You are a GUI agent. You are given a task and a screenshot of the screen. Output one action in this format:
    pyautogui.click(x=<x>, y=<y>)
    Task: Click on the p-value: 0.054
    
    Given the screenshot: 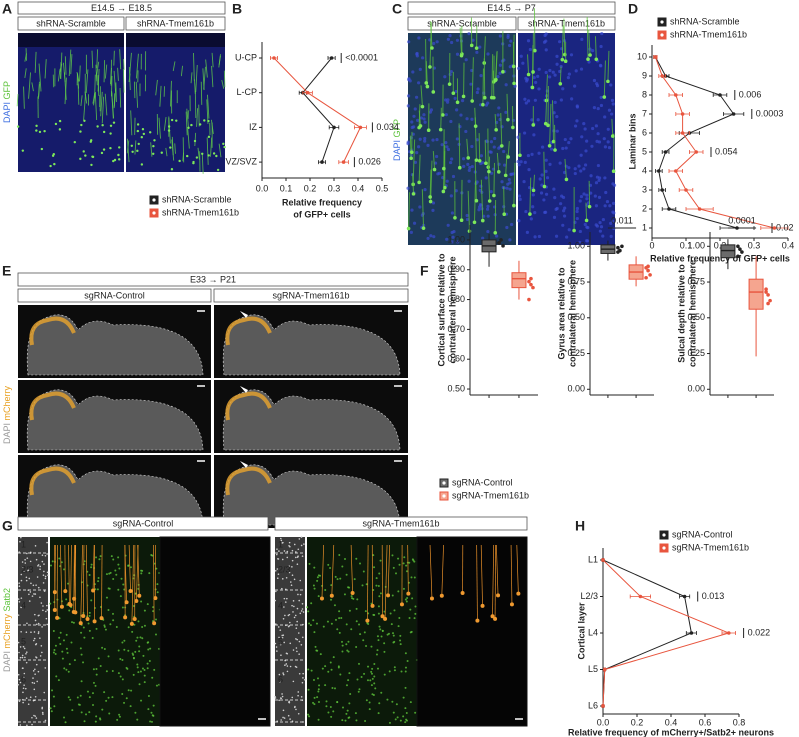 What is the action you would take?
    pyautogui.click(x=726, y=151)
    